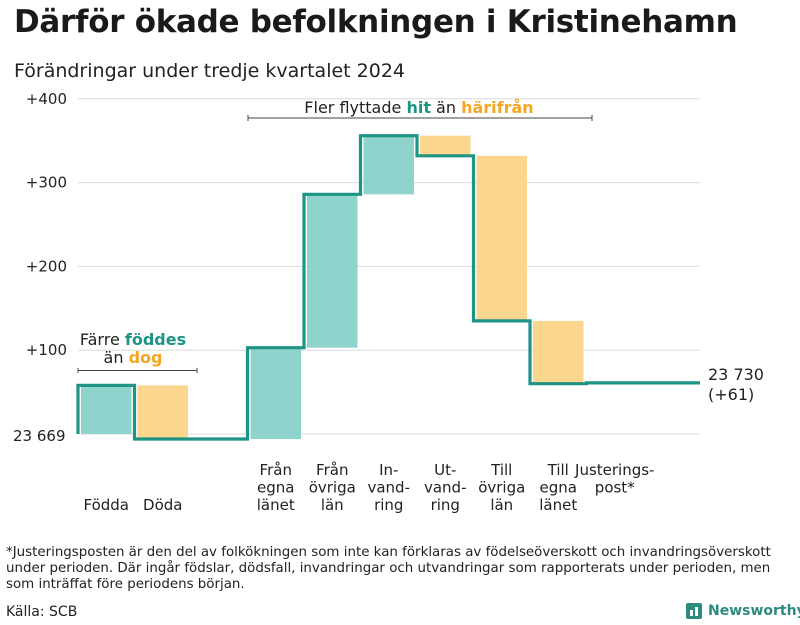 This screenshot has height=625, width=800. Describe the element at coordinates (614, 470) in the screenshot. I see `category-label: Justerings-` at that location.